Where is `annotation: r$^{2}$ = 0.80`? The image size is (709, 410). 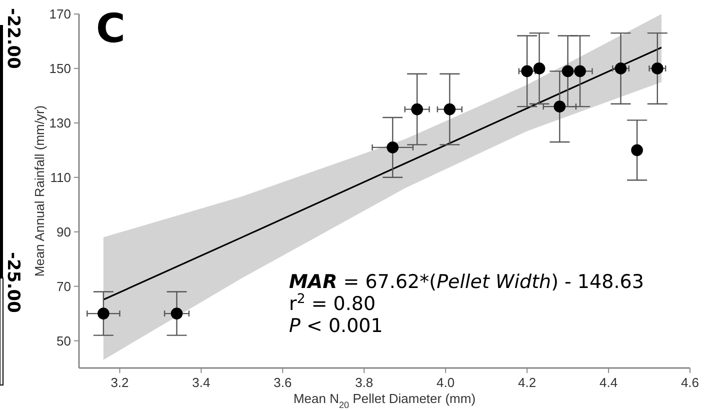
annotation: r$^{2}$ = 0.80 is located at coordinates (332, 303).